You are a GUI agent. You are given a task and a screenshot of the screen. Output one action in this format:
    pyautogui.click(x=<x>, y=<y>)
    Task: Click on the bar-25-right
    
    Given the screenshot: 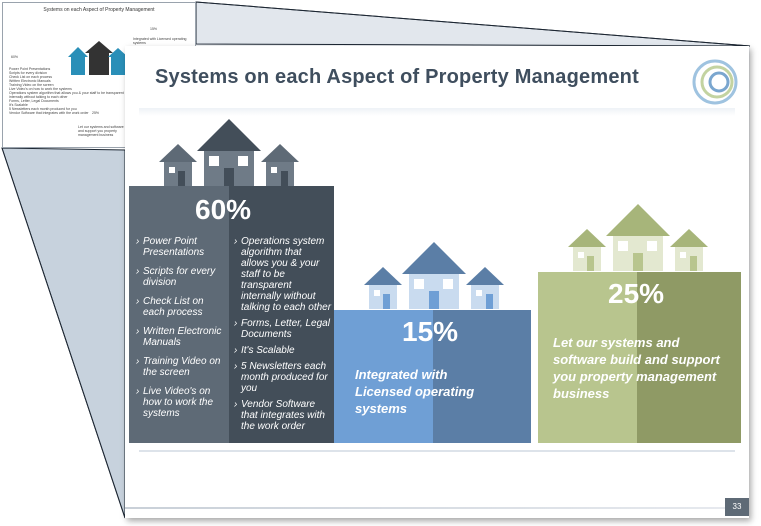 What is the action you would take?
    pyautogui.click(x=689, y=357)
    